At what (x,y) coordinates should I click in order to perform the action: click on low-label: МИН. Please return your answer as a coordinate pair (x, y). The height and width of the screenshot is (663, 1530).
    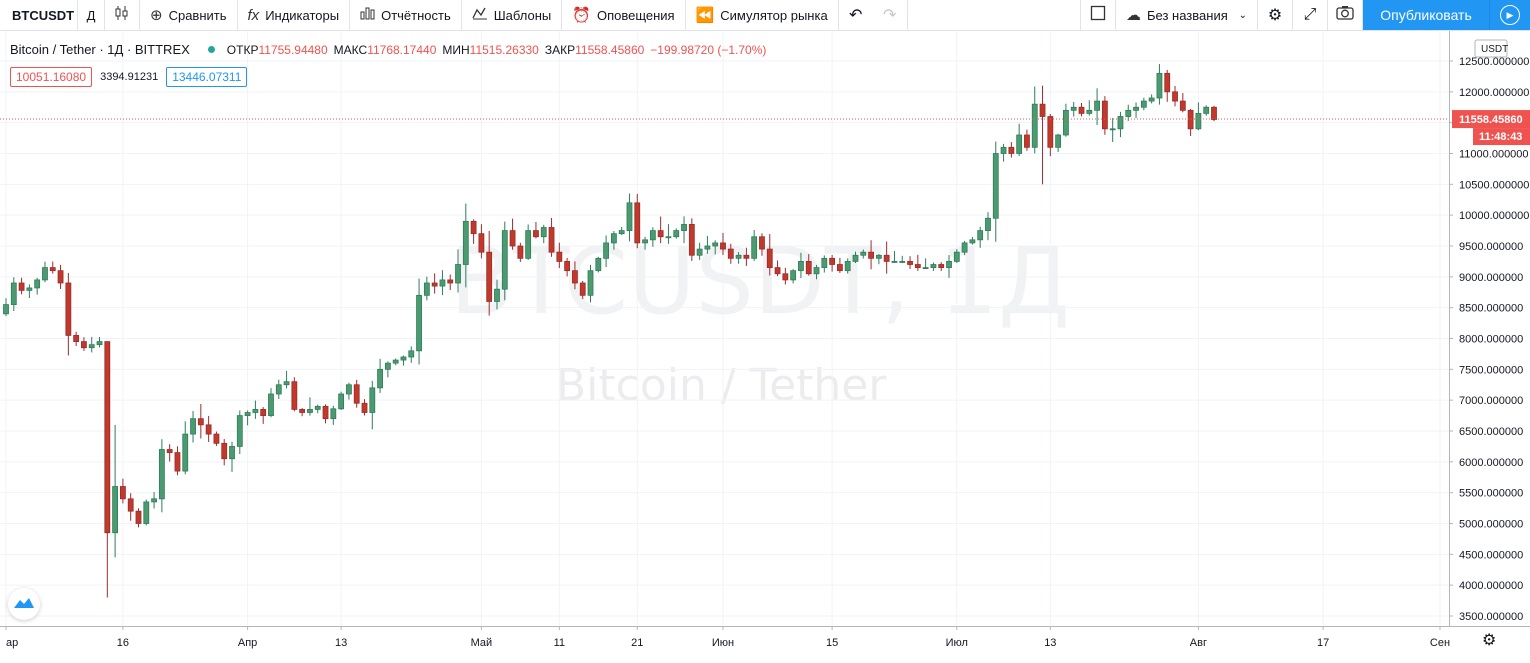
    Looking at the image, I should click on (456, 49).